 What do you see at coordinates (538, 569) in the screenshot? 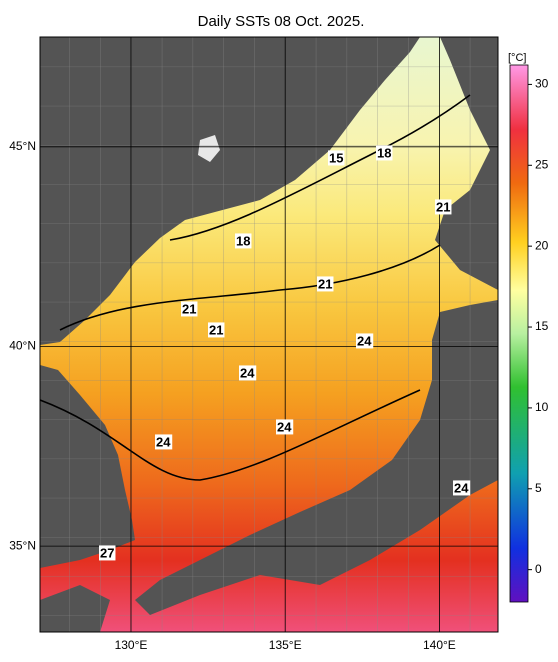
I see `colorbar-tick-label: 0` at bounding box center [538, 569].